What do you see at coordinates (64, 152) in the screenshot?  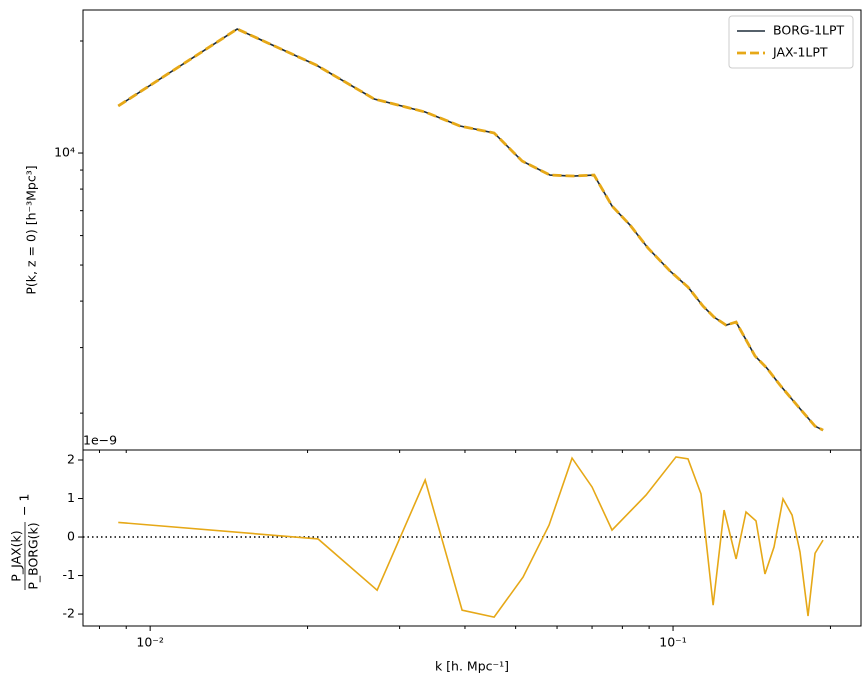 I see `y-tick-label: 10⁴` at bounding box center [64, 152].